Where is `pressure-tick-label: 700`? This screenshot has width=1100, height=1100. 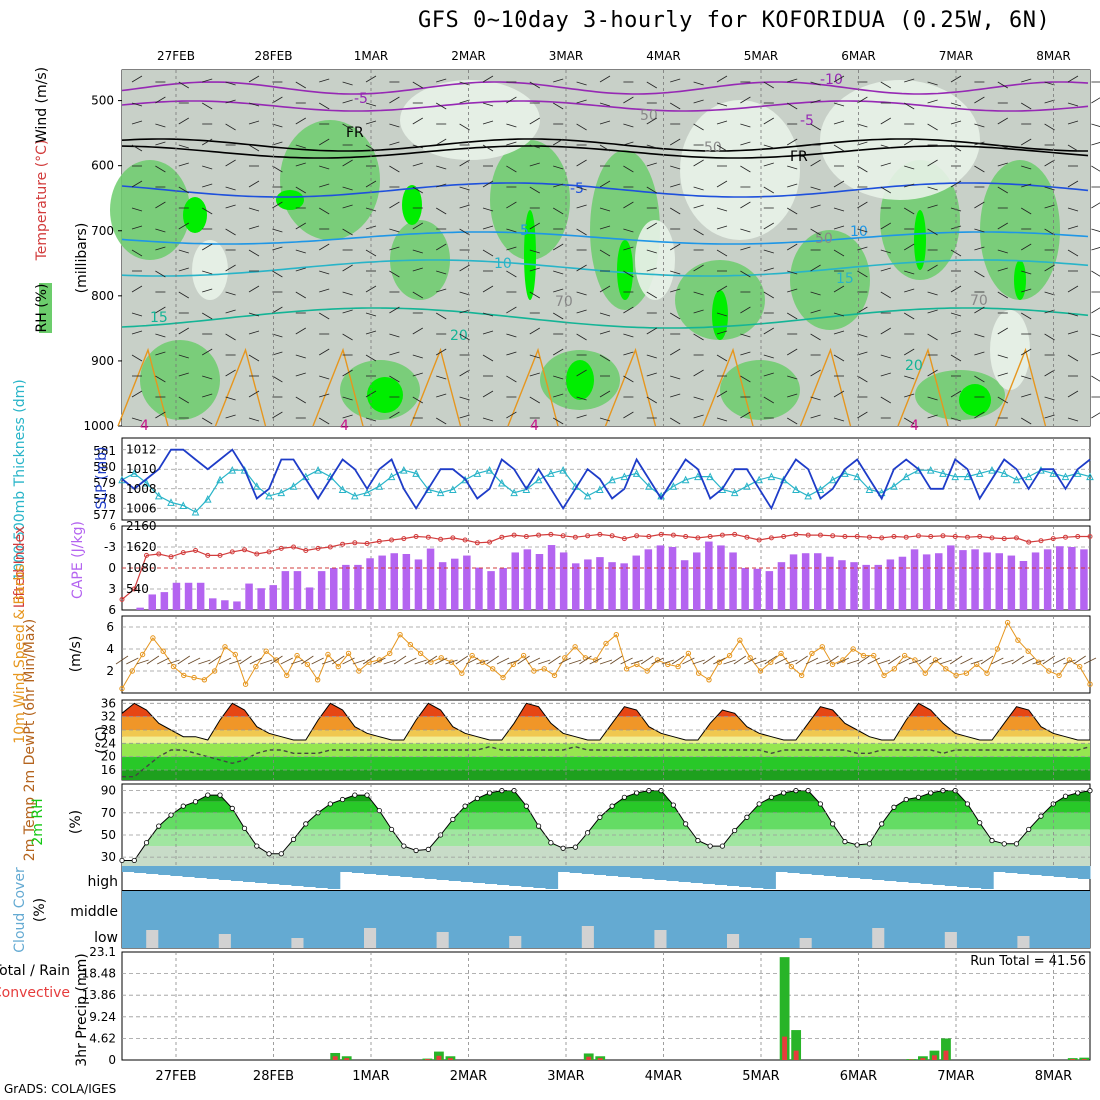 pressure-tick-label: 700 is located at coordinates (102, 231).